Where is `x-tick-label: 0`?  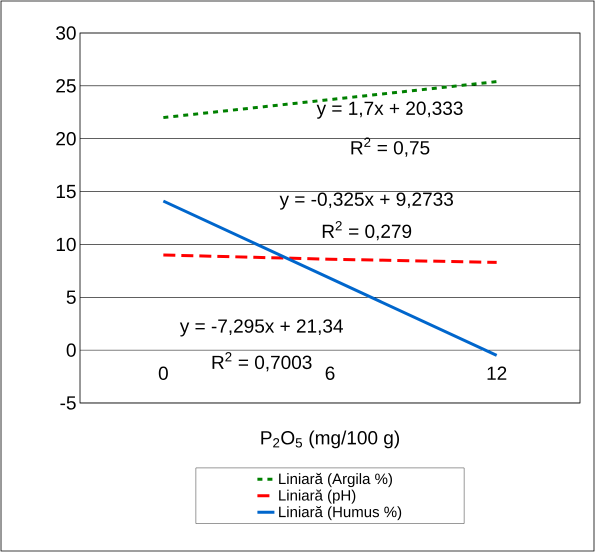 x-tick-label: 0 is located at coordinates (163, 373).